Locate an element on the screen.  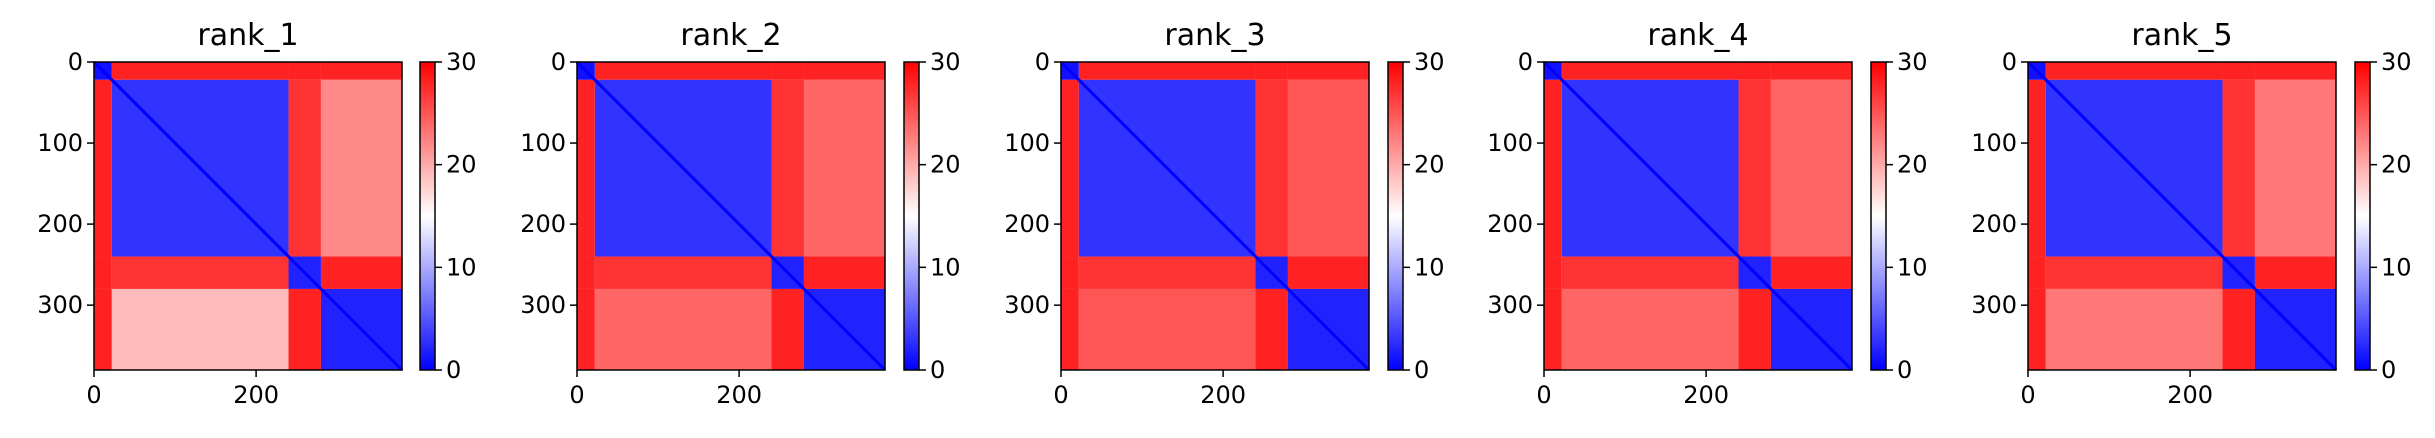
subplot-title: rank_3 is located at coordinates (1214, 35).